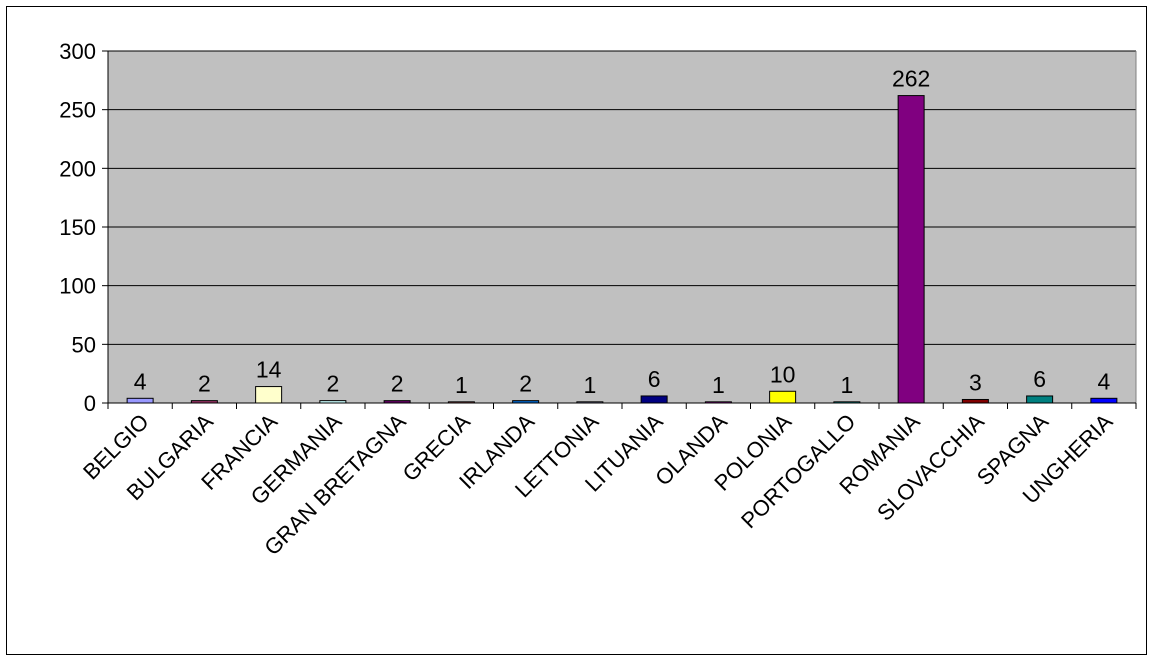 This screenshot has height=661, width=1154. What do you see at coordinates (911, 79) in the screenshot?
I see `data-label: 262` at bounding box center [911, 79].